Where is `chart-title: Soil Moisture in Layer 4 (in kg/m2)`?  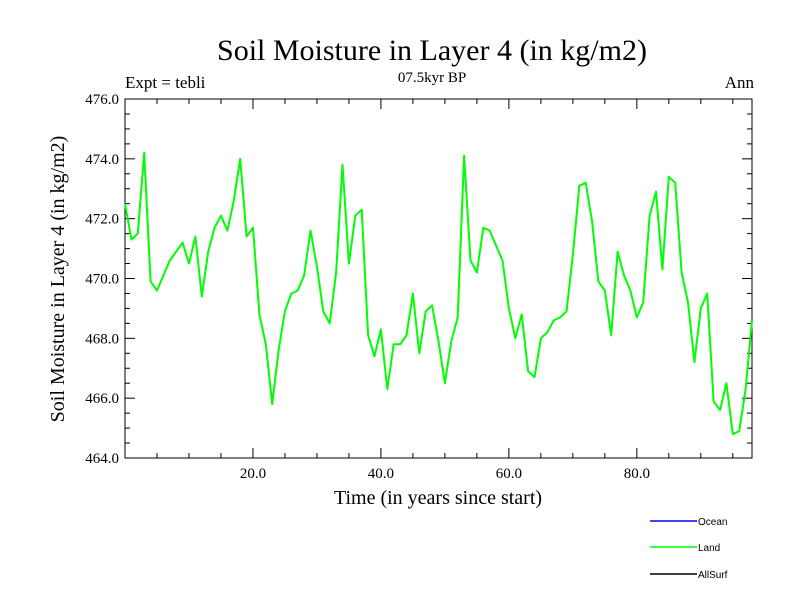
chart-title: Soil Moisture in Layer 4 (in kg/m2) is located at coordinates (432, 50).